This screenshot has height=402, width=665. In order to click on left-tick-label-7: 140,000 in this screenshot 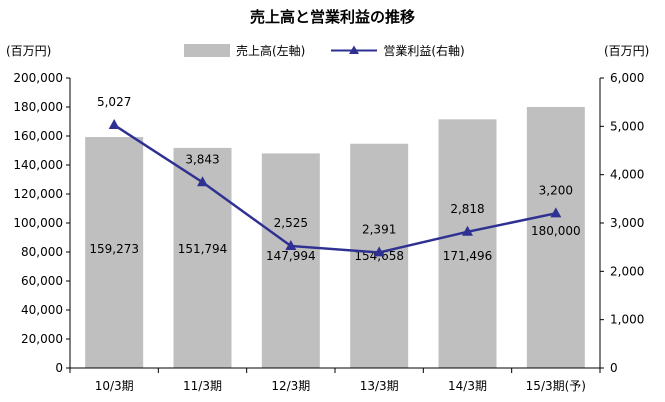, I will do `click(38, 165)`.